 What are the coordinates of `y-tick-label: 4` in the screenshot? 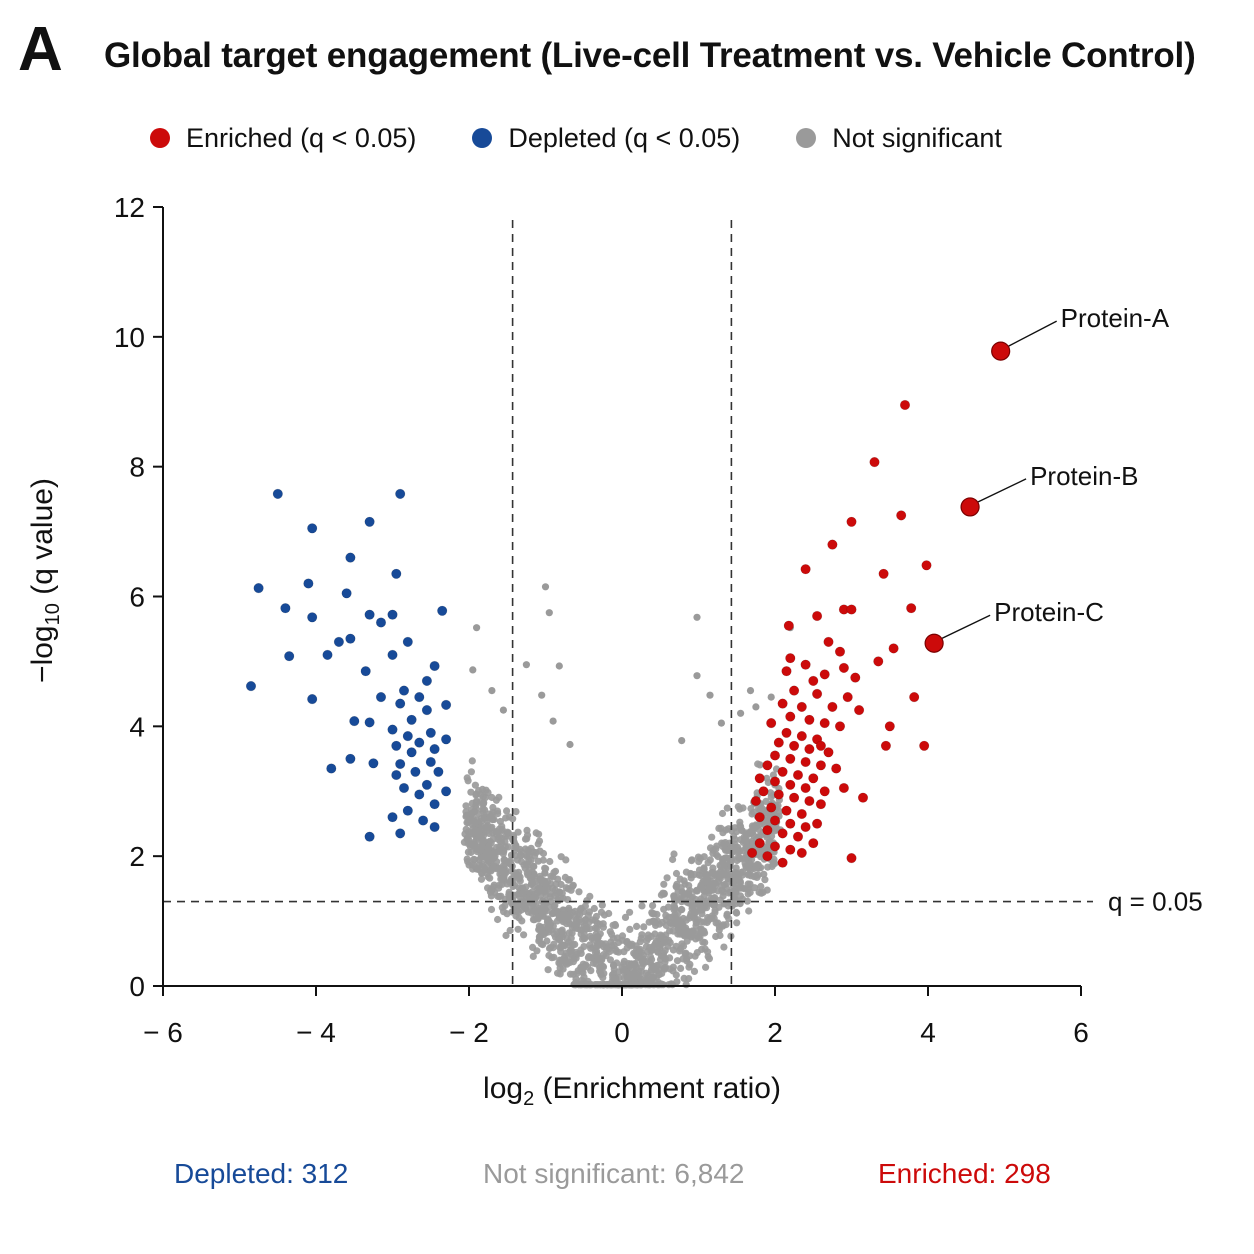 It's located at (137, 726).